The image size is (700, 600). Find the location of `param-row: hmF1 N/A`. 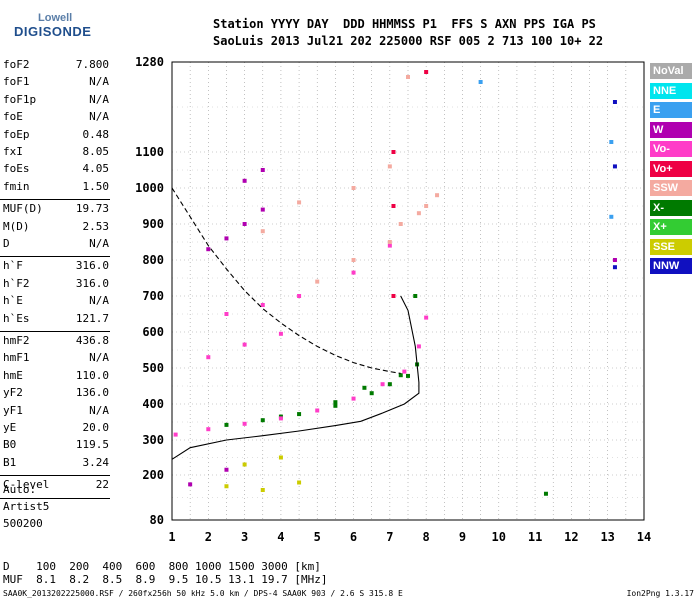

param-row: hmF1 N/A is located at coordinates (56, 359).